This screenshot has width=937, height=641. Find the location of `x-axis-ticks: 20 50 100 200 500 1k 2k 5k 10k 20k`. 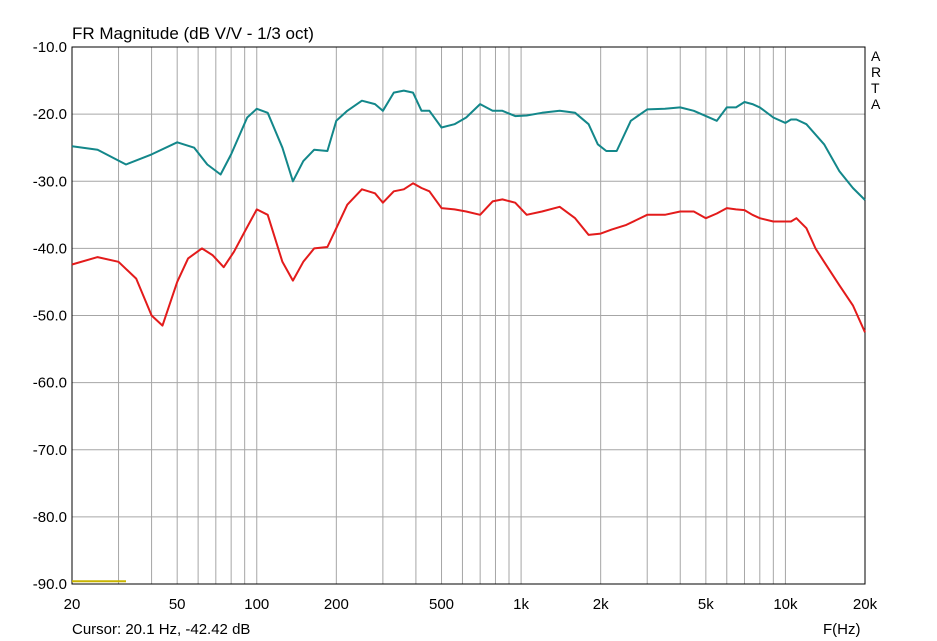

x-axis-ticks: 20 50 100 200 500 1k 2k 5k 10k 20k is located at coordinates (471, 604).